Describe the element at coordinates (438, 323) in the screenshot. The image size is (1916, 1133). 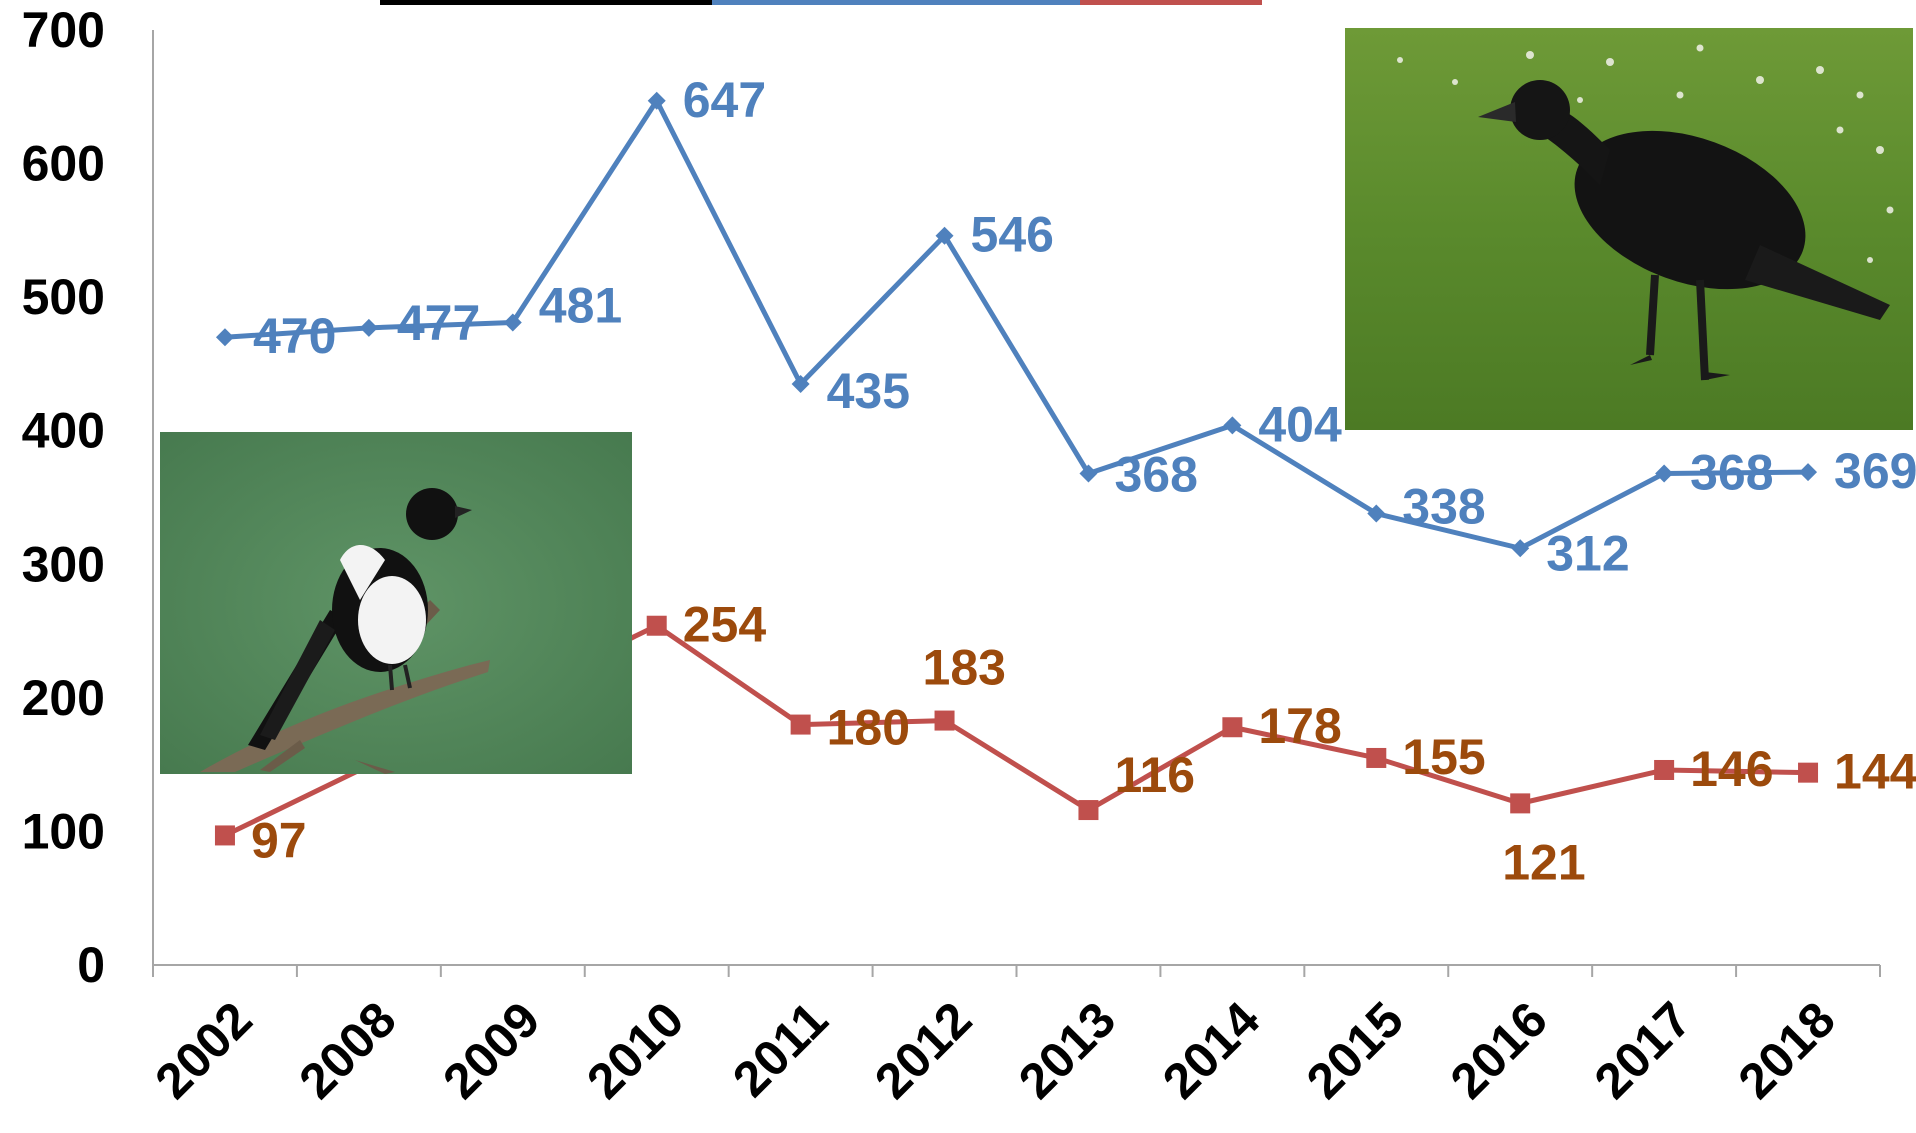
I see `data-label-crow: 477` at that location.